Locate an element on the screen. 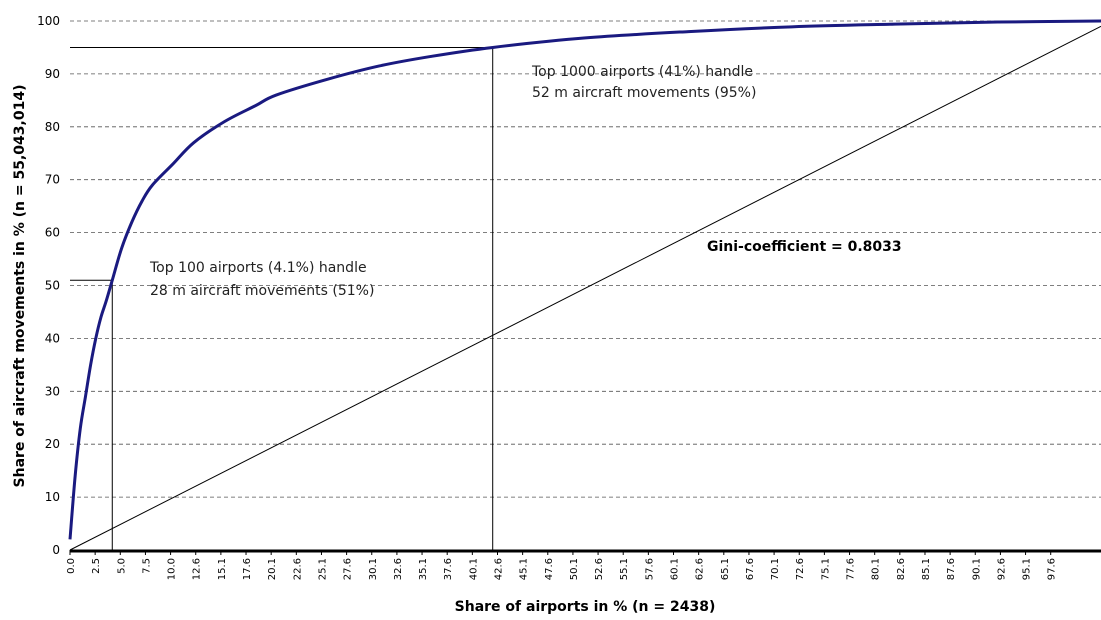 This screenshot has width=1101, height=620. y-tick-label: 50 is located at coordinates (52, 286).